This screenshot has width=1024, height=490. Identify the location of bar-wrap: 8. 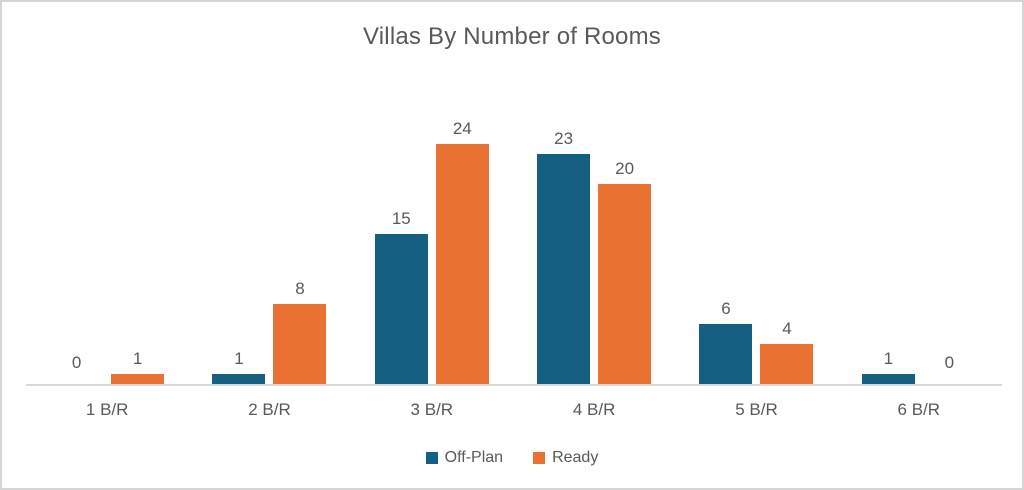
(300, 331).